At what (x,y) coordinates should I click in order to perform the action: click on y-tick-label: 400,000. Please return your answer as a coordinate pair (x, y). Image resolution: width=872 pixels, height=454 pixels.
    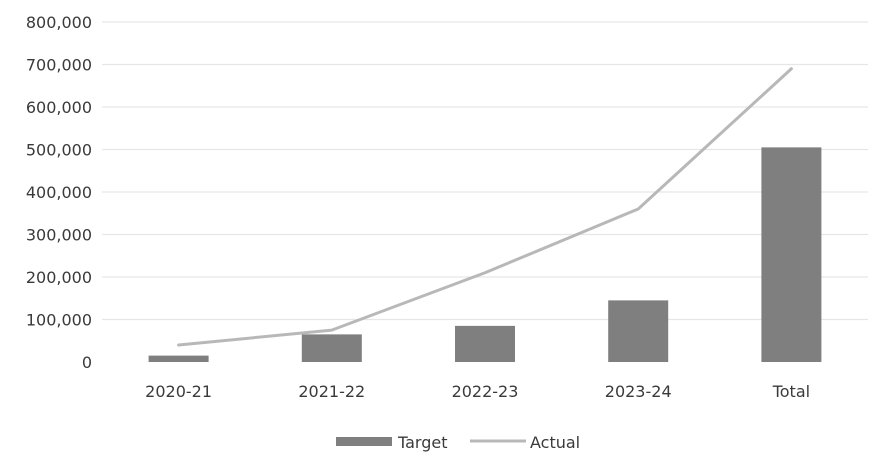
    Looking at the image, I should click on (59, 192).